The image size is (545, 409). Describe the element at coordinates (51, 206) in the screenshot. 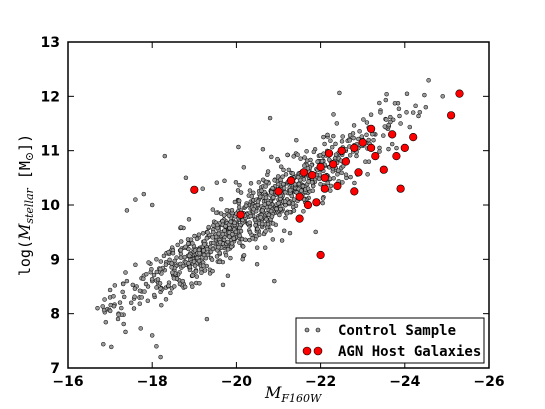

I see `y-tick-label: 10` at that location.